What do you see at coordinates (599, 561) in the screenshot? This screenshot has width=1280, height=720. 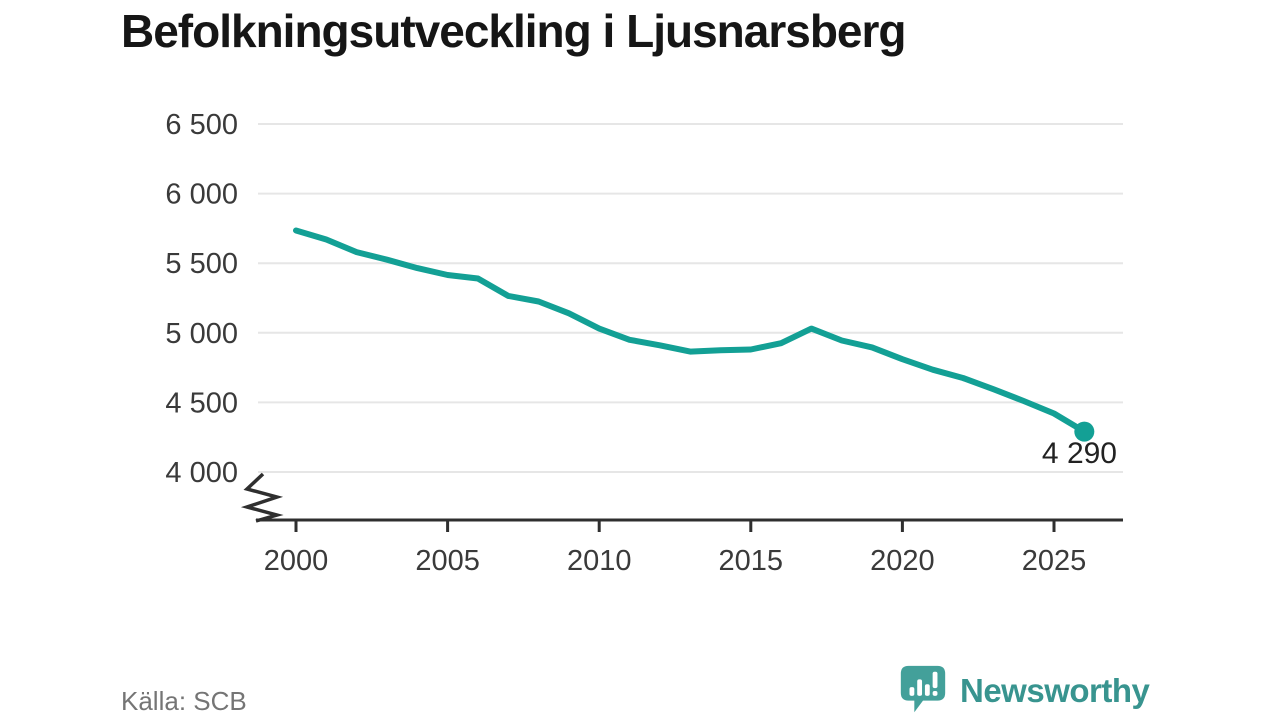 I see `x-axis-label: 2010` at bounding box center [599, 561].